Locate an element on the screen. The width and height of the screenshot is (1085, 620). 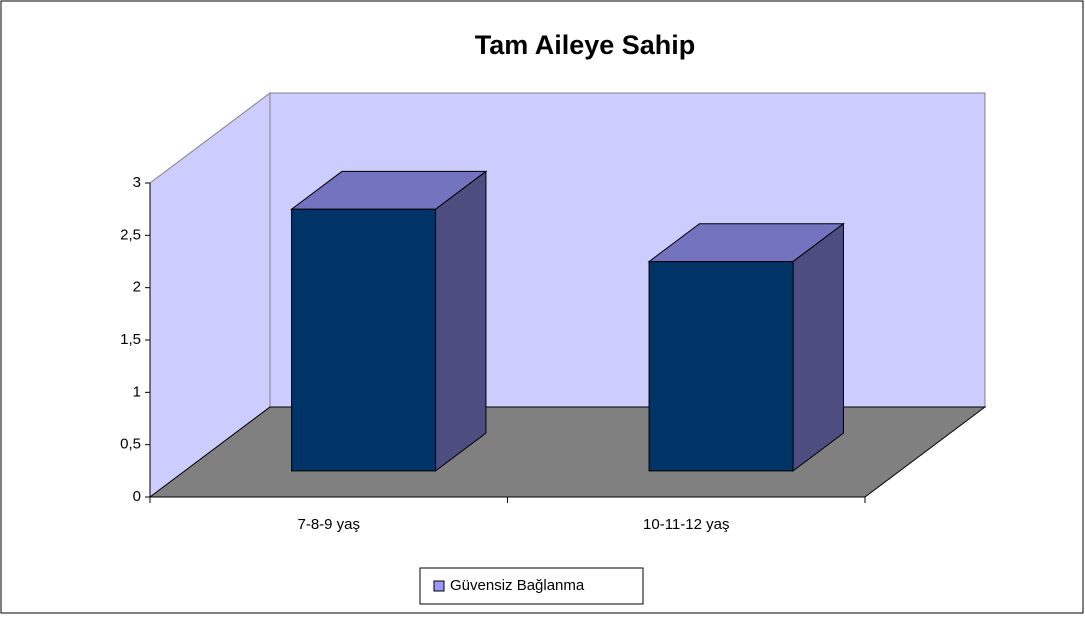
y-tick-label: 0 is located at coordinates (137, 496).